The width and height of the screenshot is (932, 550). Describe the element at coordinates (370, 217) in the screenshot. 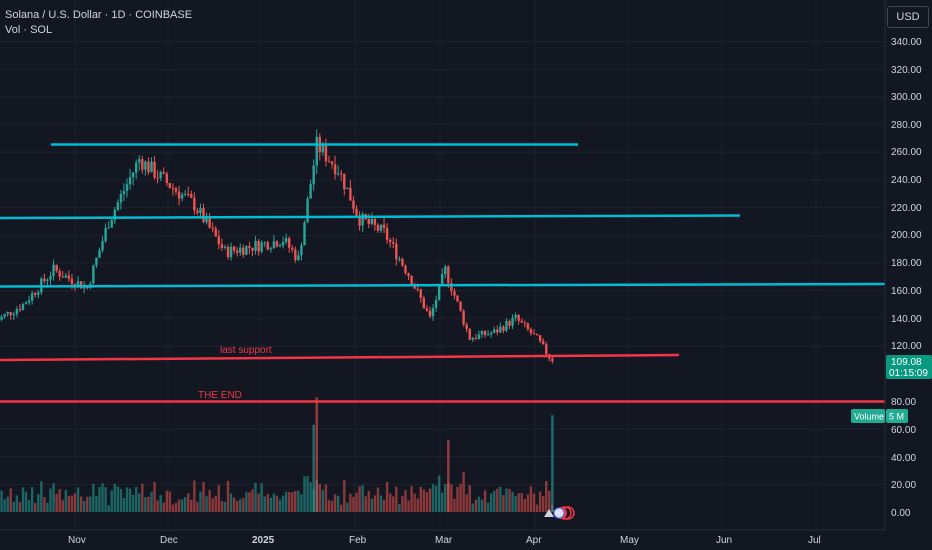

I see `resistance-line-mid` at that location.